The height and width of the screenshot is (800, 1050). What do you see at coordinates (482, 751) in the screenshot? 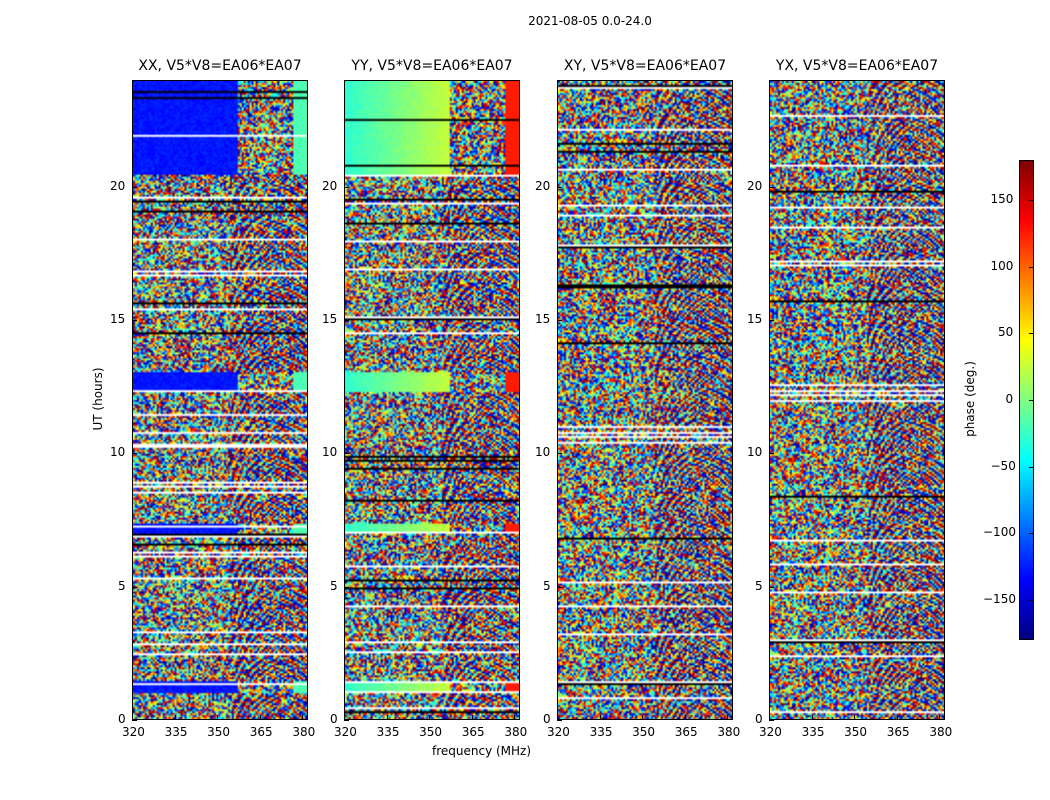
I see `x-axis-label: frequency (MHz)` at bounding box center [482, 751].